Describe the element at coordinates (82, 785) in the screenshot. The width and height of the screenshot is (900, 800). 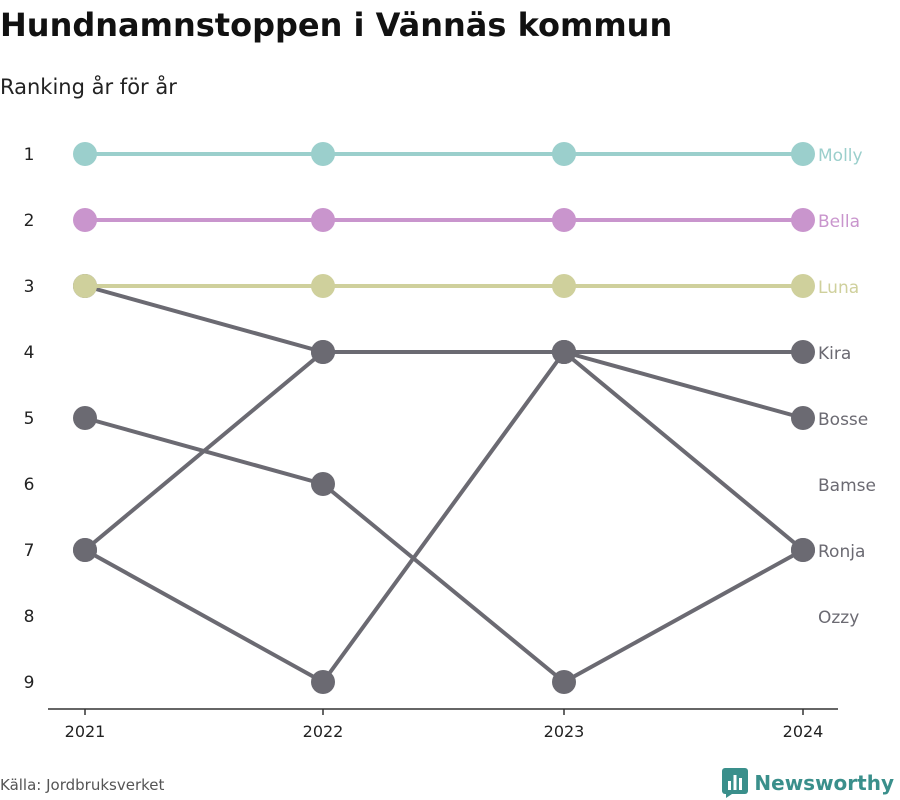
I see `source-note: Källa: Jordbruksverket` at that location.